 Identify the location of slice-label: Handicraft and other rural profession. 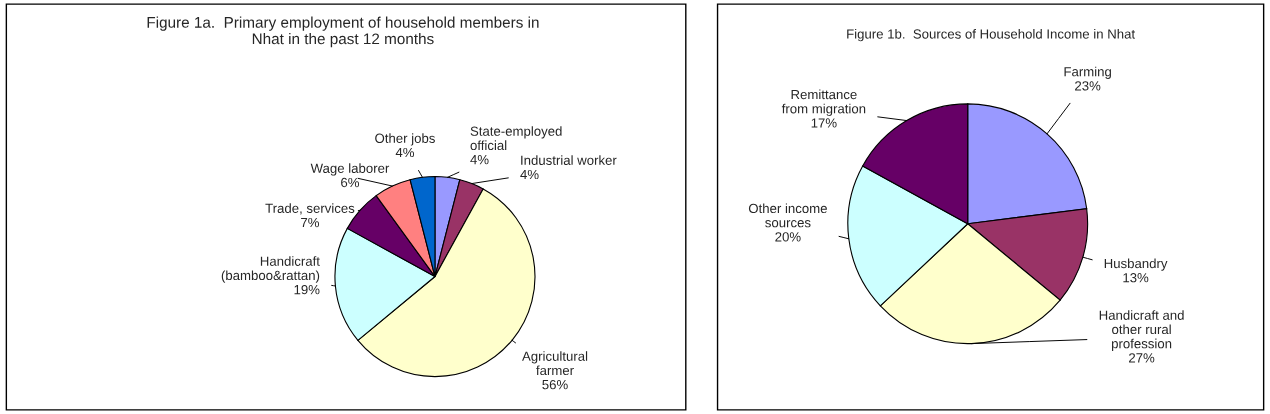
(1141, 330).